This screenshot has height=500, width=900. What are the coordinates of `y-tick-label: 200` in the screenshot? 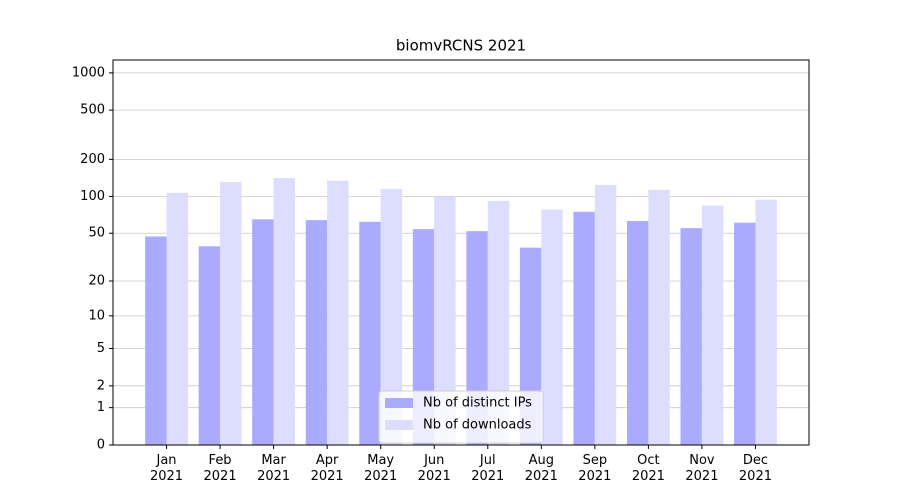 It's located at (92, 159).